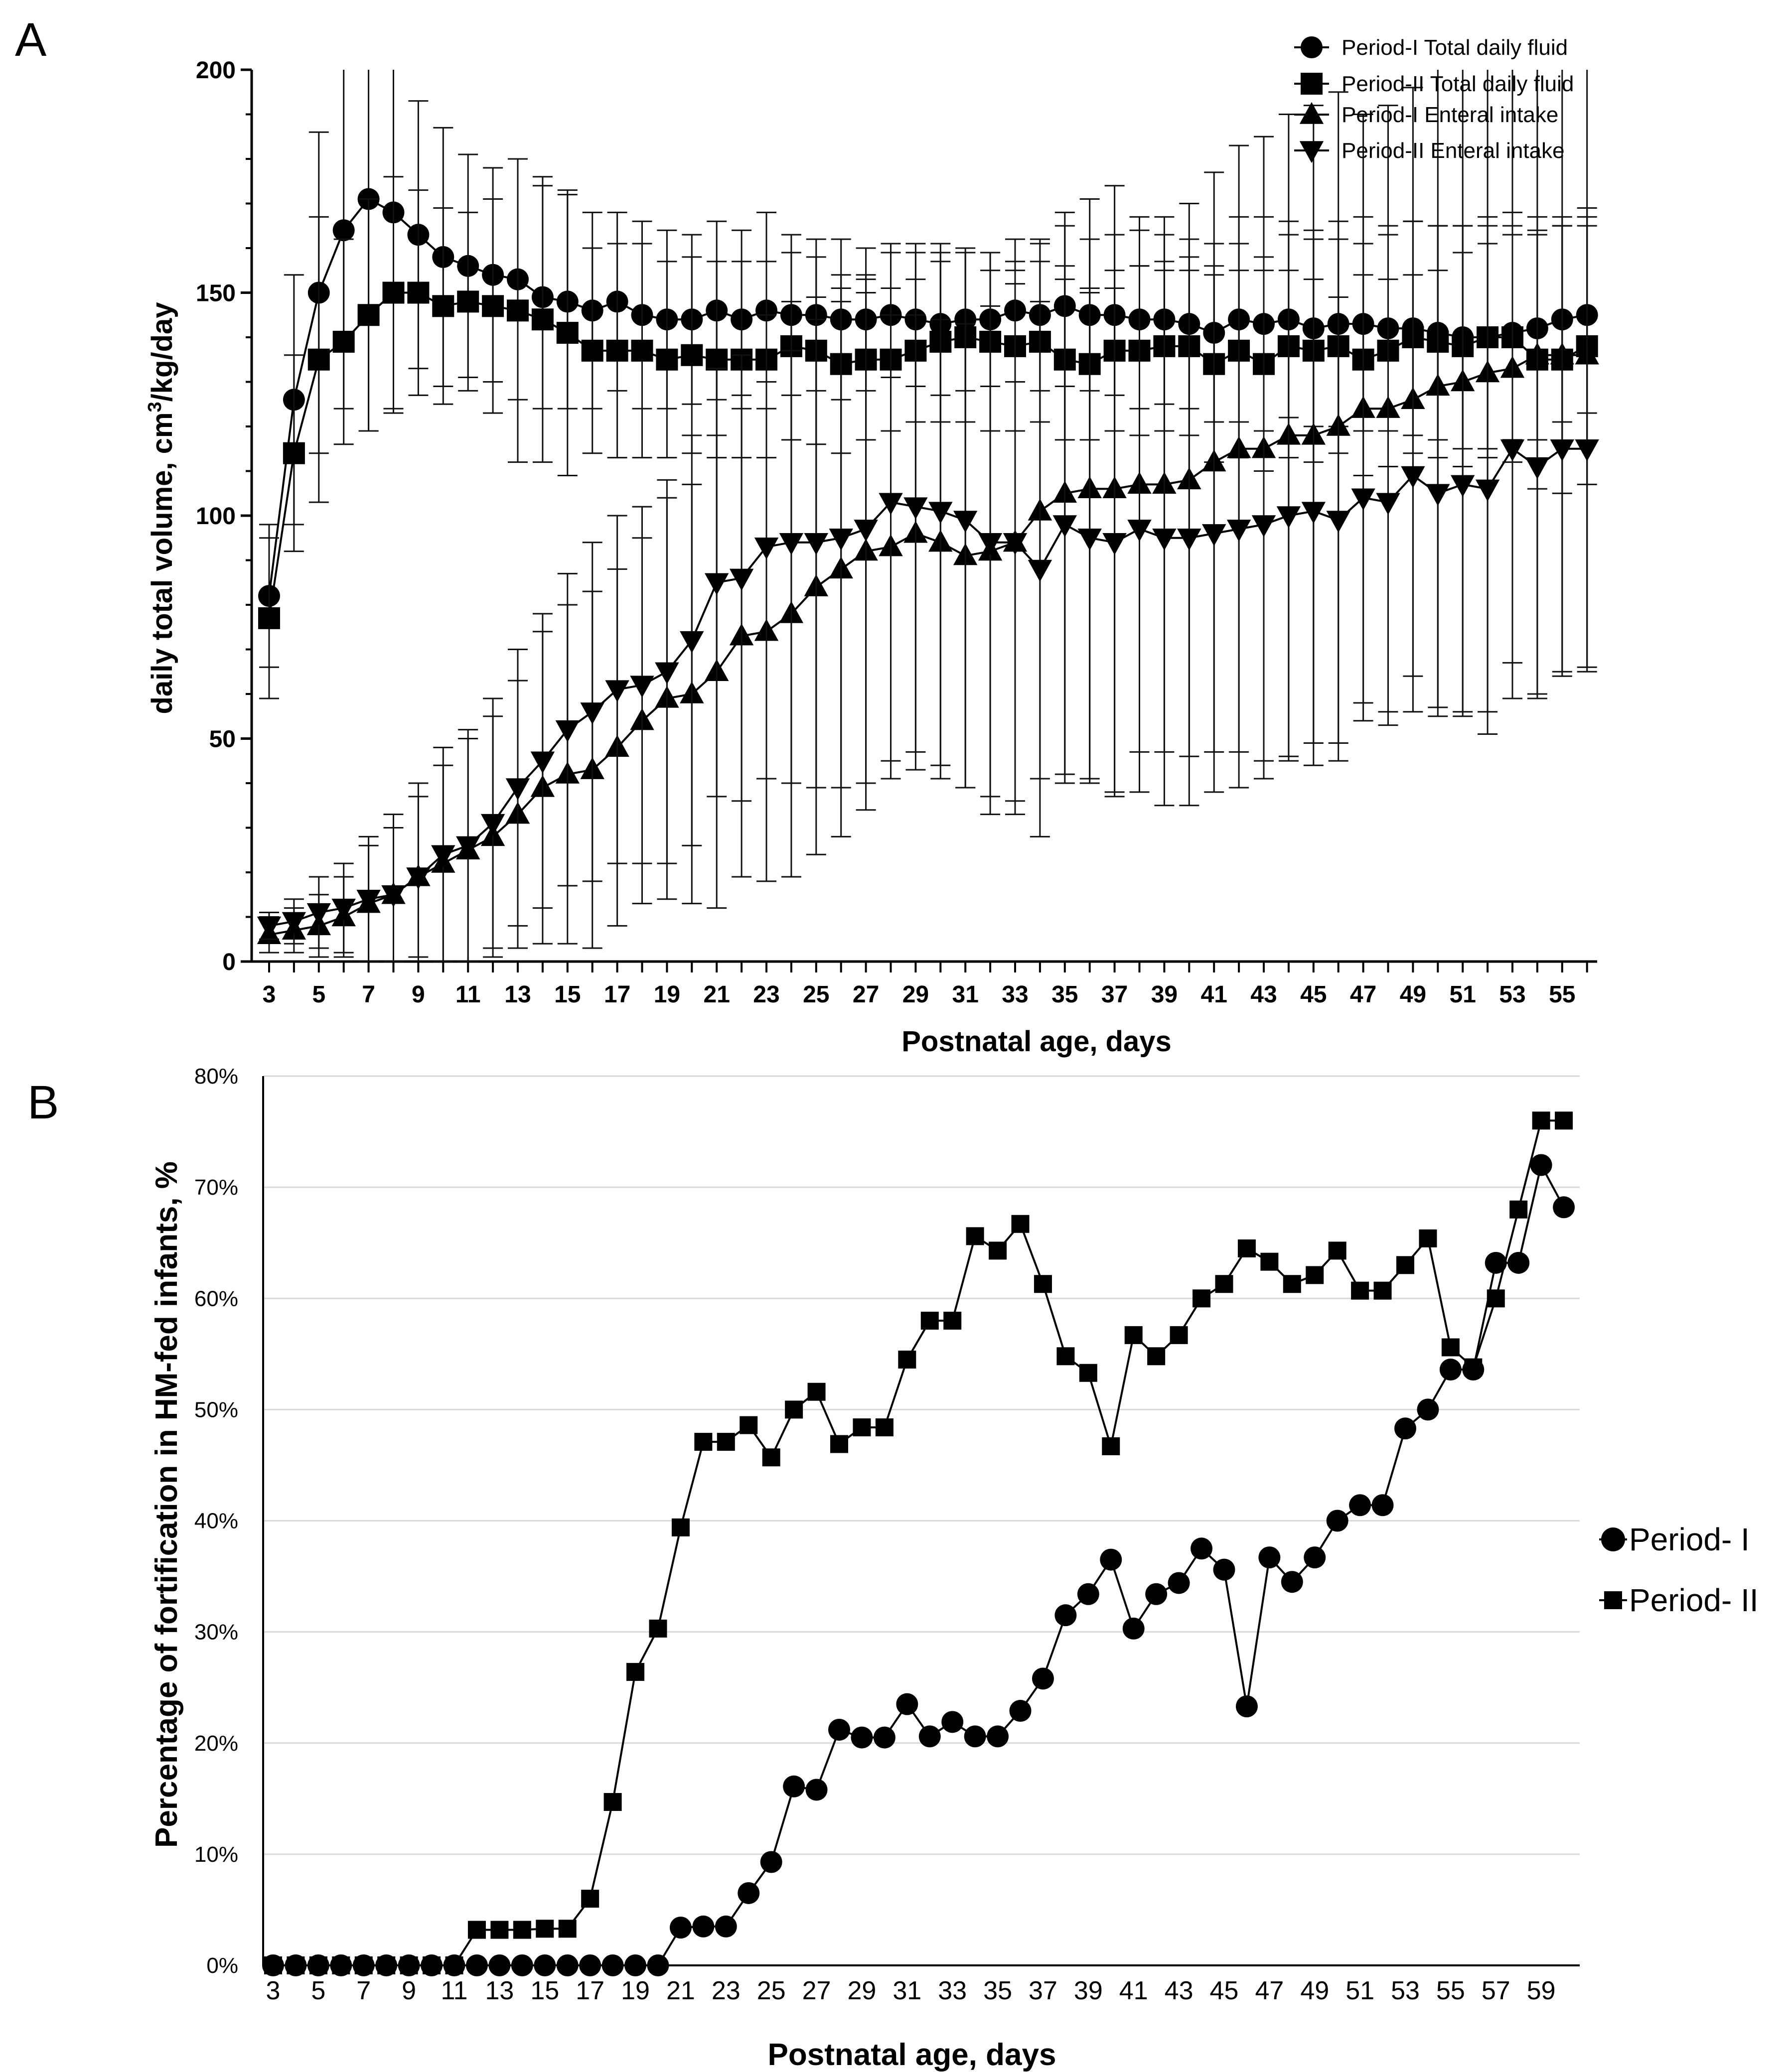 Image resolution: width=1791 pixels, height=2072 pixels. I want to click on panel-a-x-tick-label: 17, so click(617, 994).